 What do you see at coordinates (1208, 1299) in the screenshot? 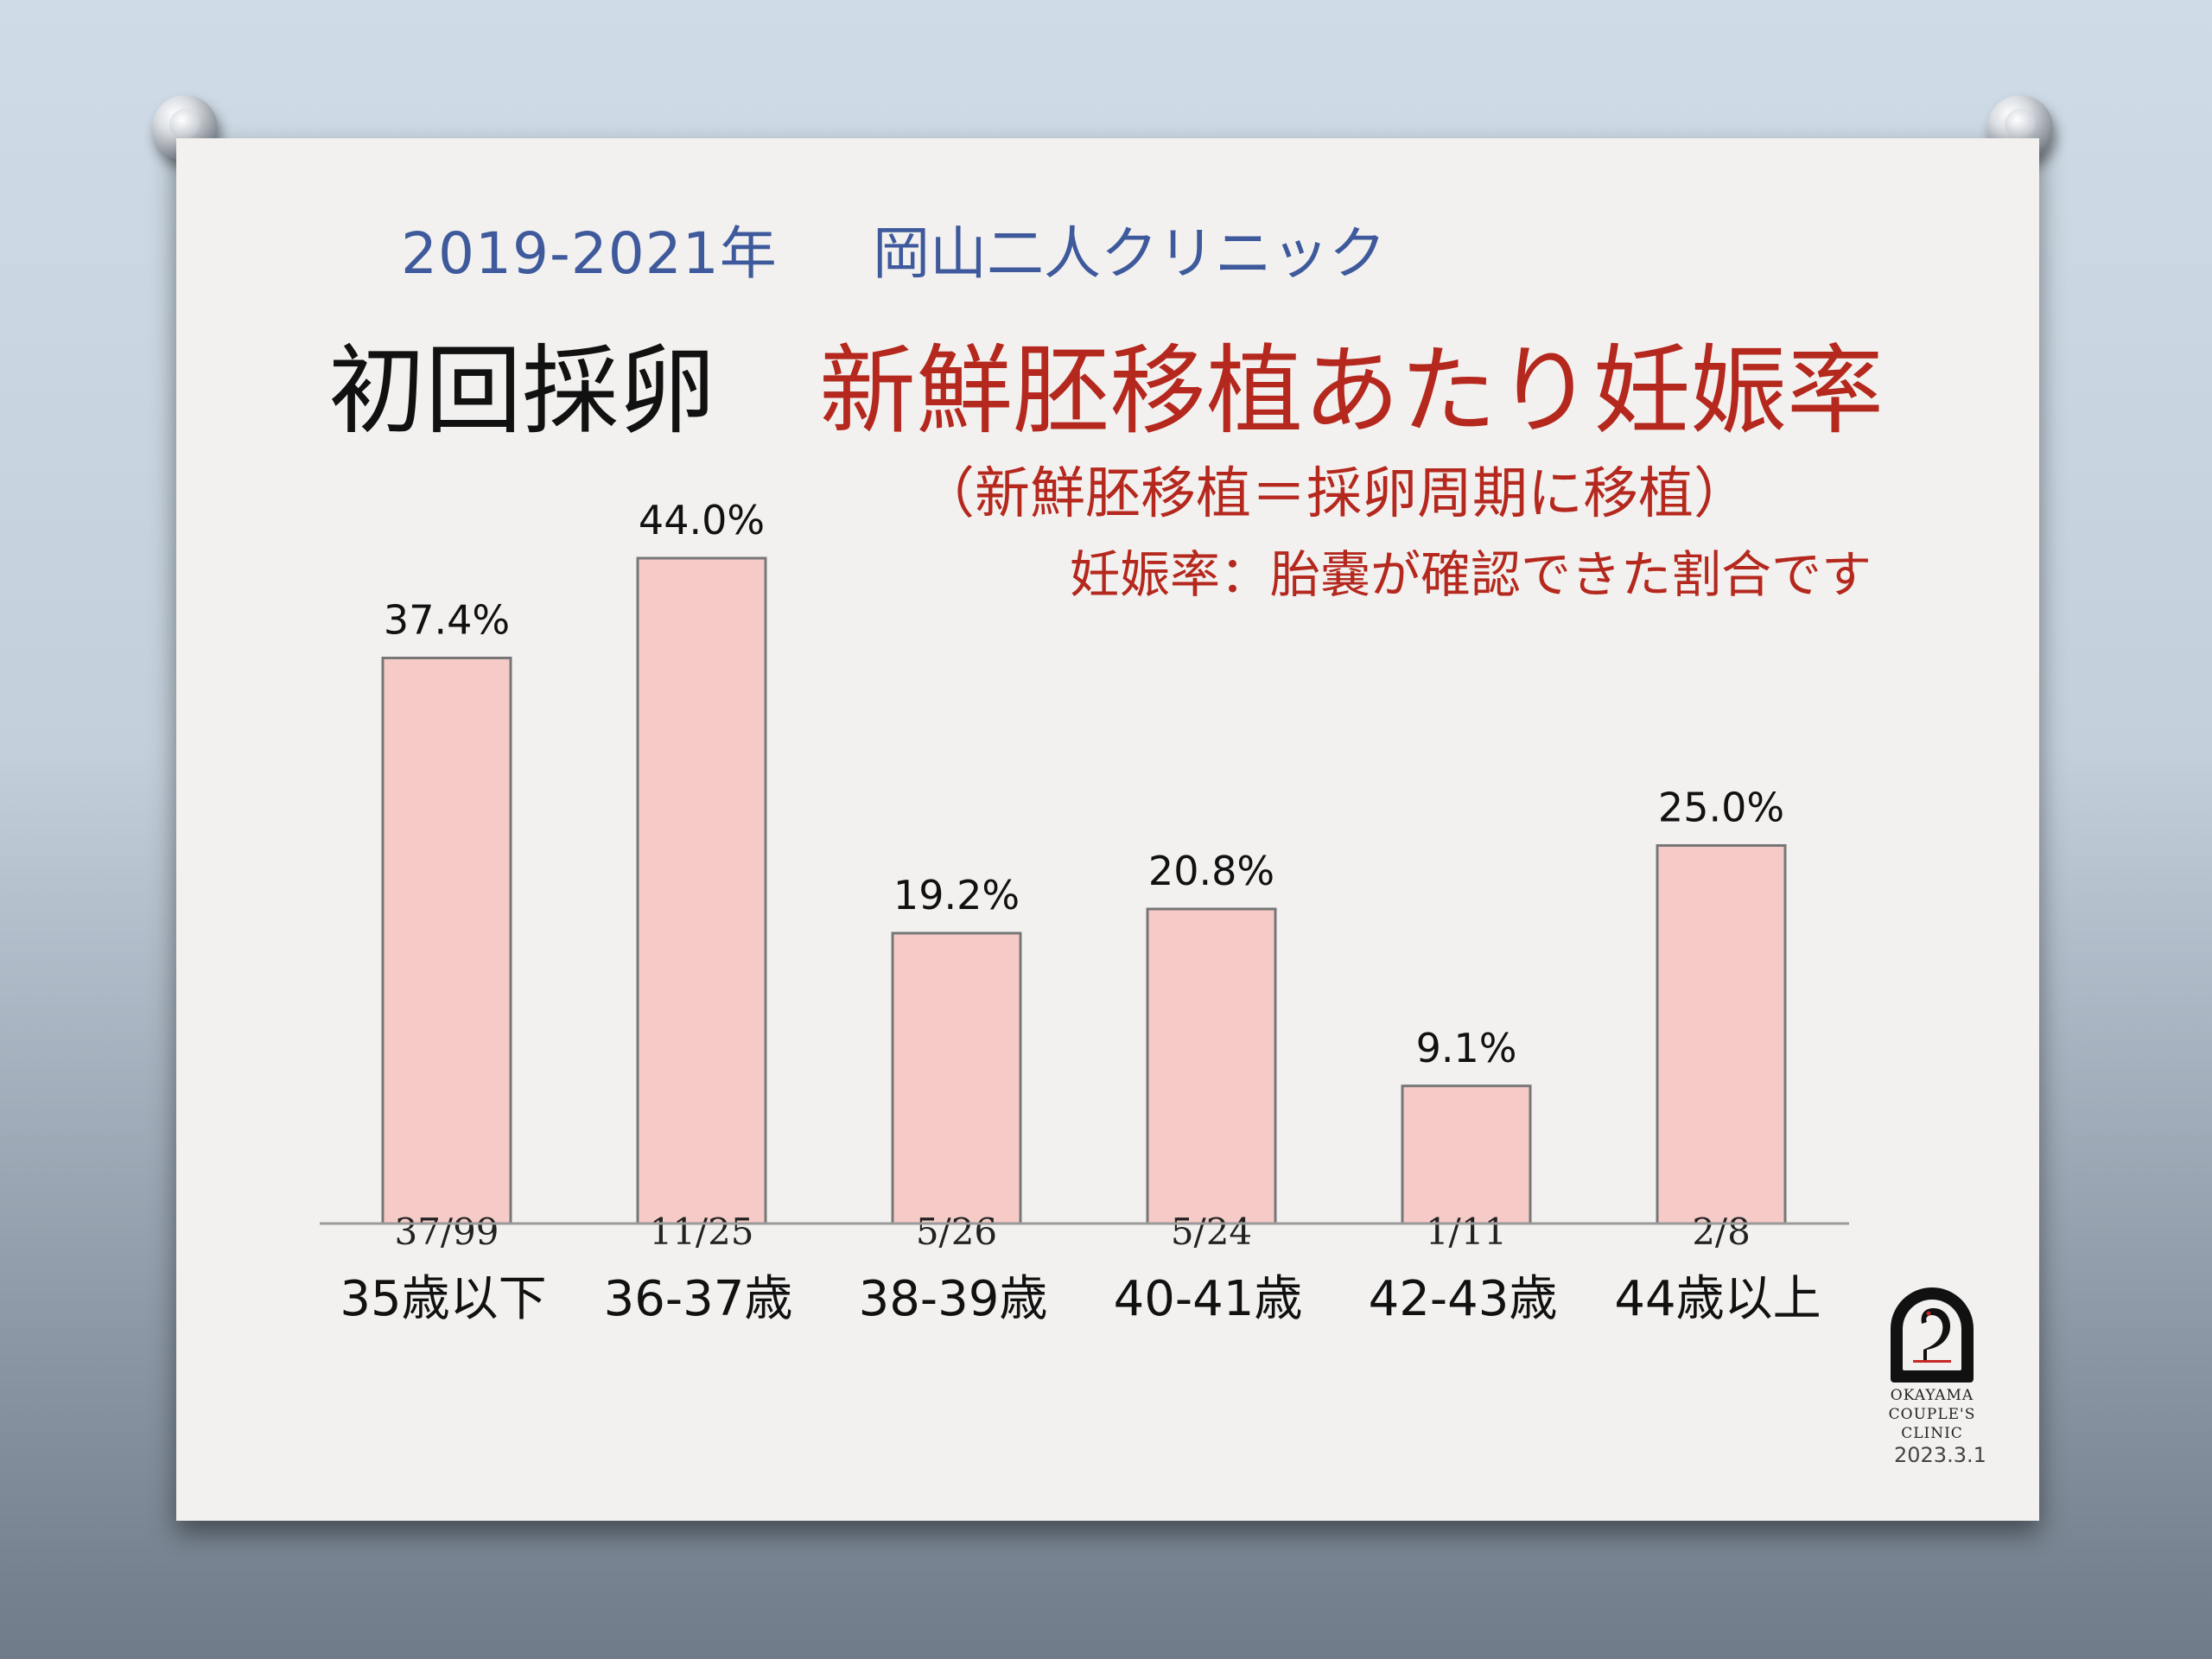
I see `category-tick-label: 40-41歳` at bounding box center [1208, 1299].